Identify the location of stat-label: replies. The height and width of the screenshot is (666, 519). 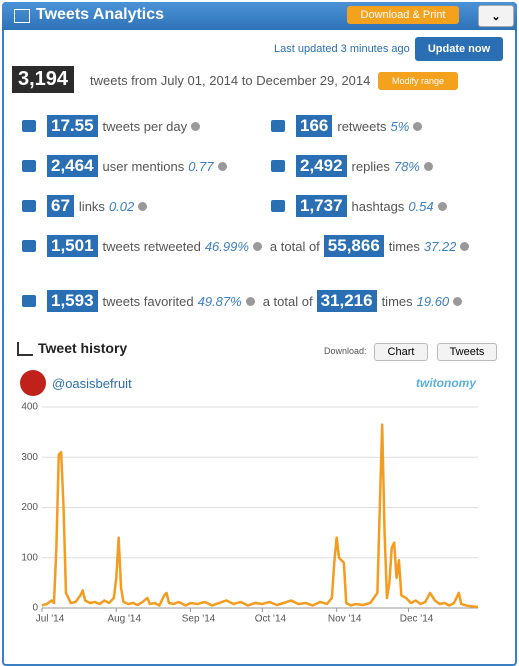
(370, 166).